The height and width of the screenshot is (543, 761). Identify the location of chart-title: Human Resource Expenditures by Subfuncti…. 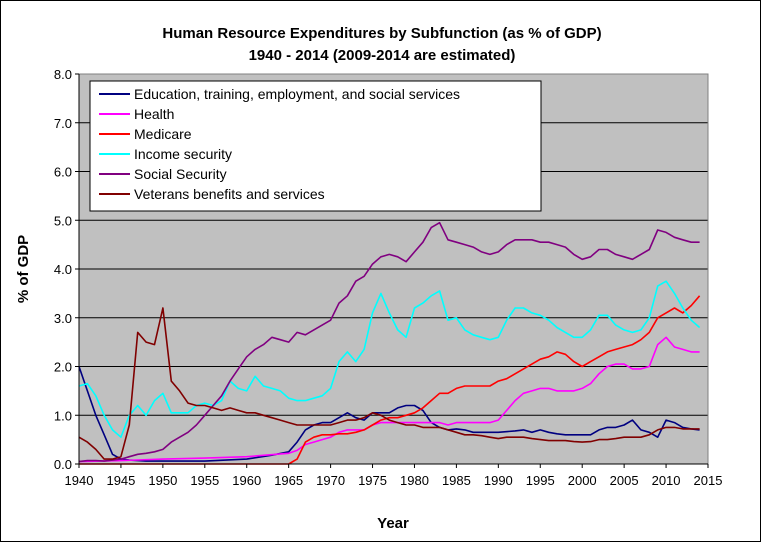
(381, 33).